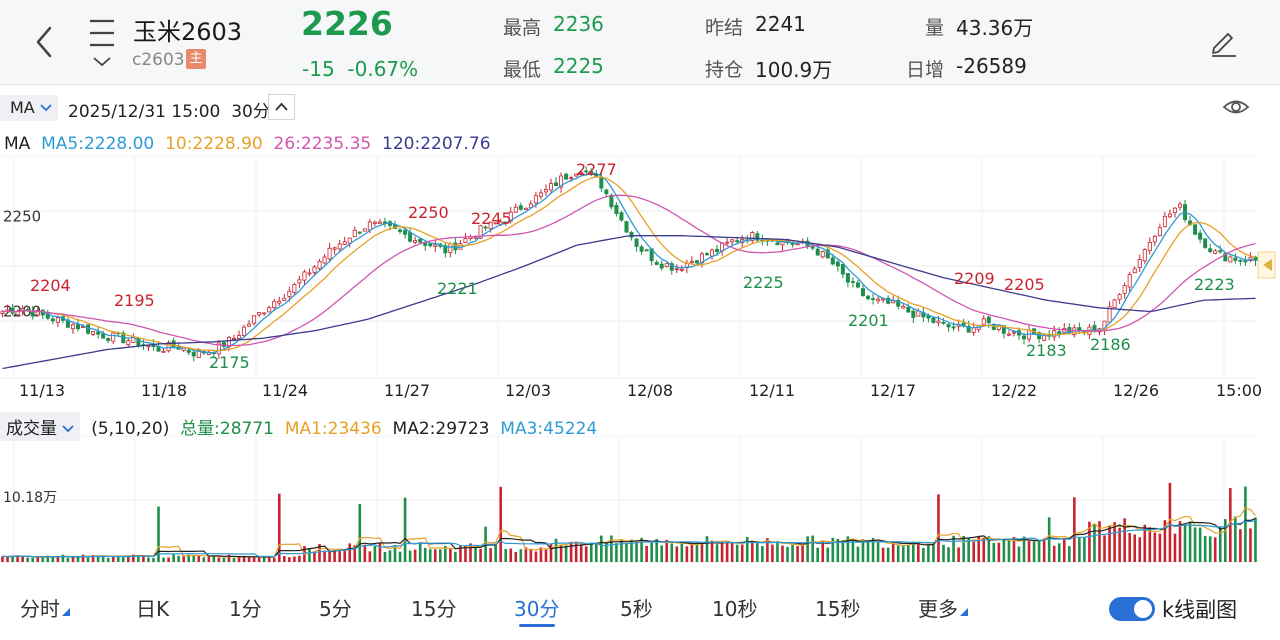 The image size is (1280, 640). What do you see at coordinates (943, 607) in the screenshot?
I see `tab-9: 更多` at bounding box center [943, 607].